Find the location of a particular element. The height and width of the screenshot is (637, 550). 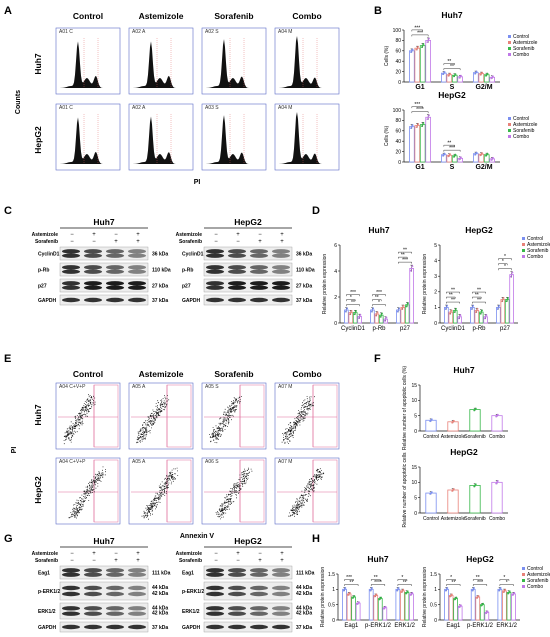

dotplot-box is located at coordinates (88, 416).